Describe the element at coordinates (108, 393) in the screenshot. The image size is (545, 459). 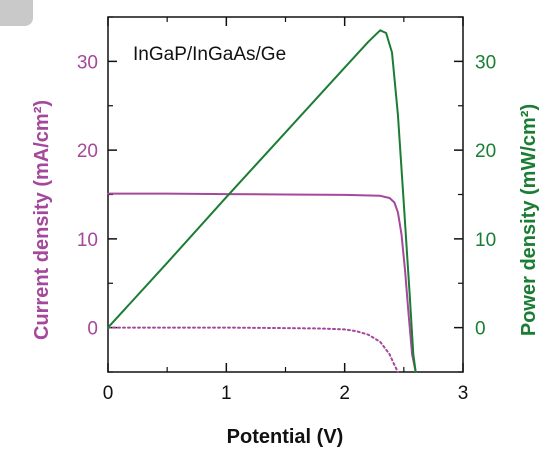
I see `x-tick-label: 0` at that location.